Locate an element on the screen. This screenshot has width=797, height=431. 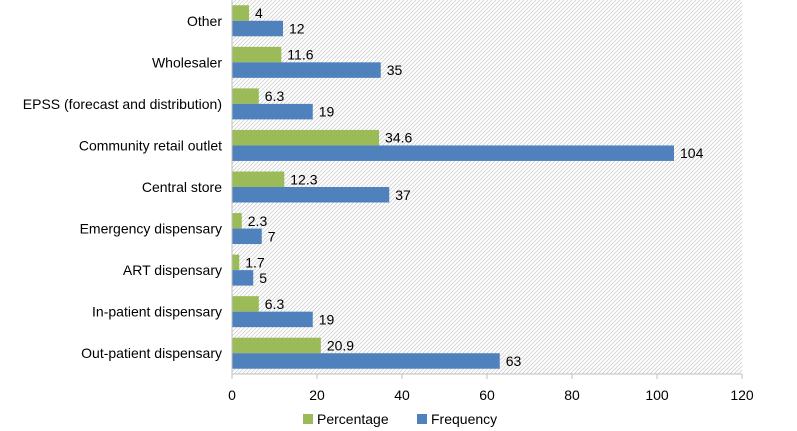
data-label-percentage-2: 6.3 is located at coordinates (275, 96).